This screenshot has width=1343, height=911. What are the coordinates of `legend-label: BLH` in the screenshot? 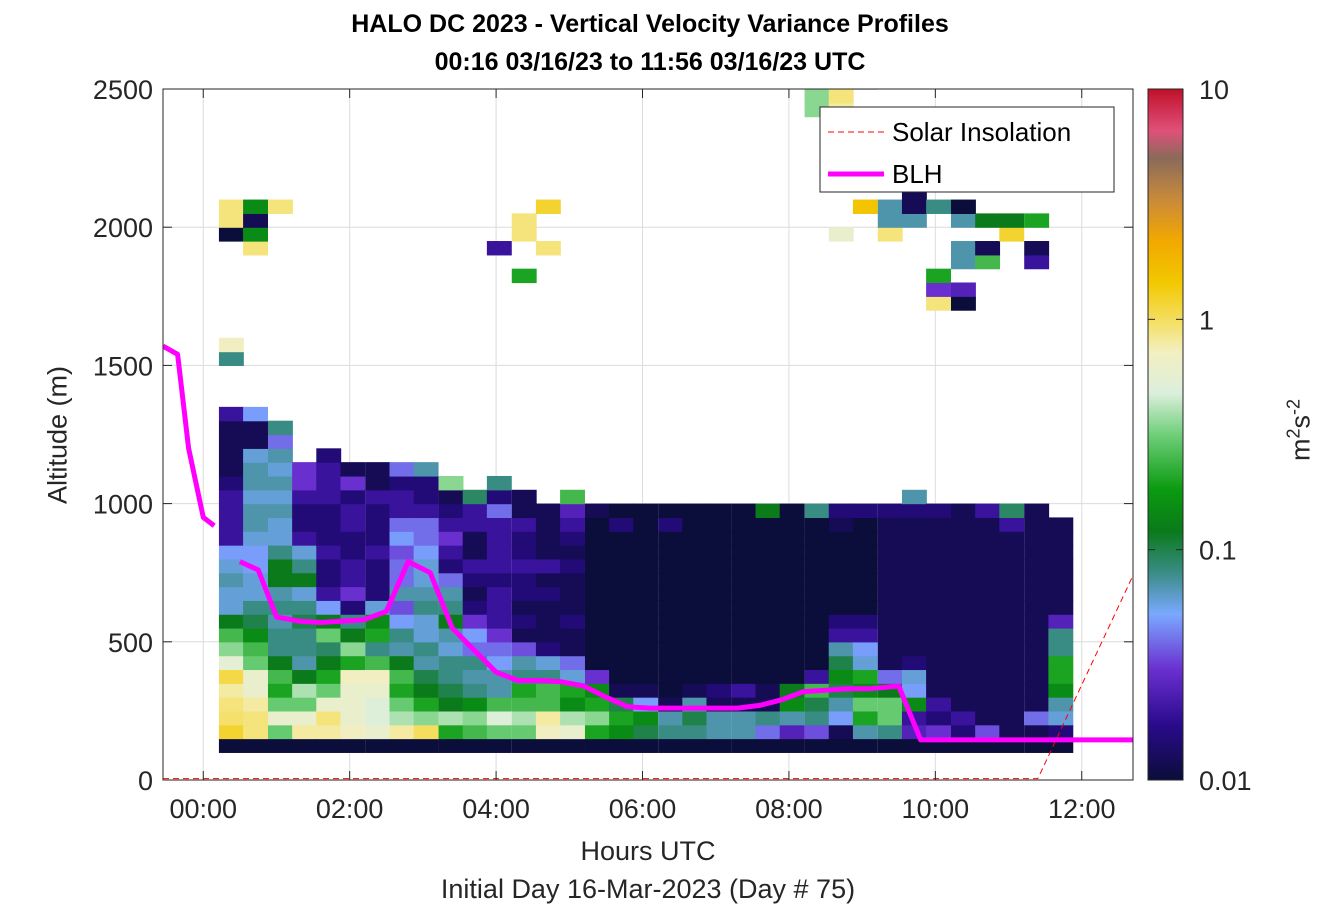 It's located at (917, 174).